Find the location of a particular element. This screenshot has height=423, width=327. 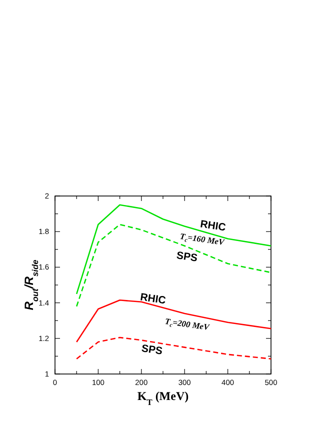

annotation: RHIC is located at coordinates (153, 299).